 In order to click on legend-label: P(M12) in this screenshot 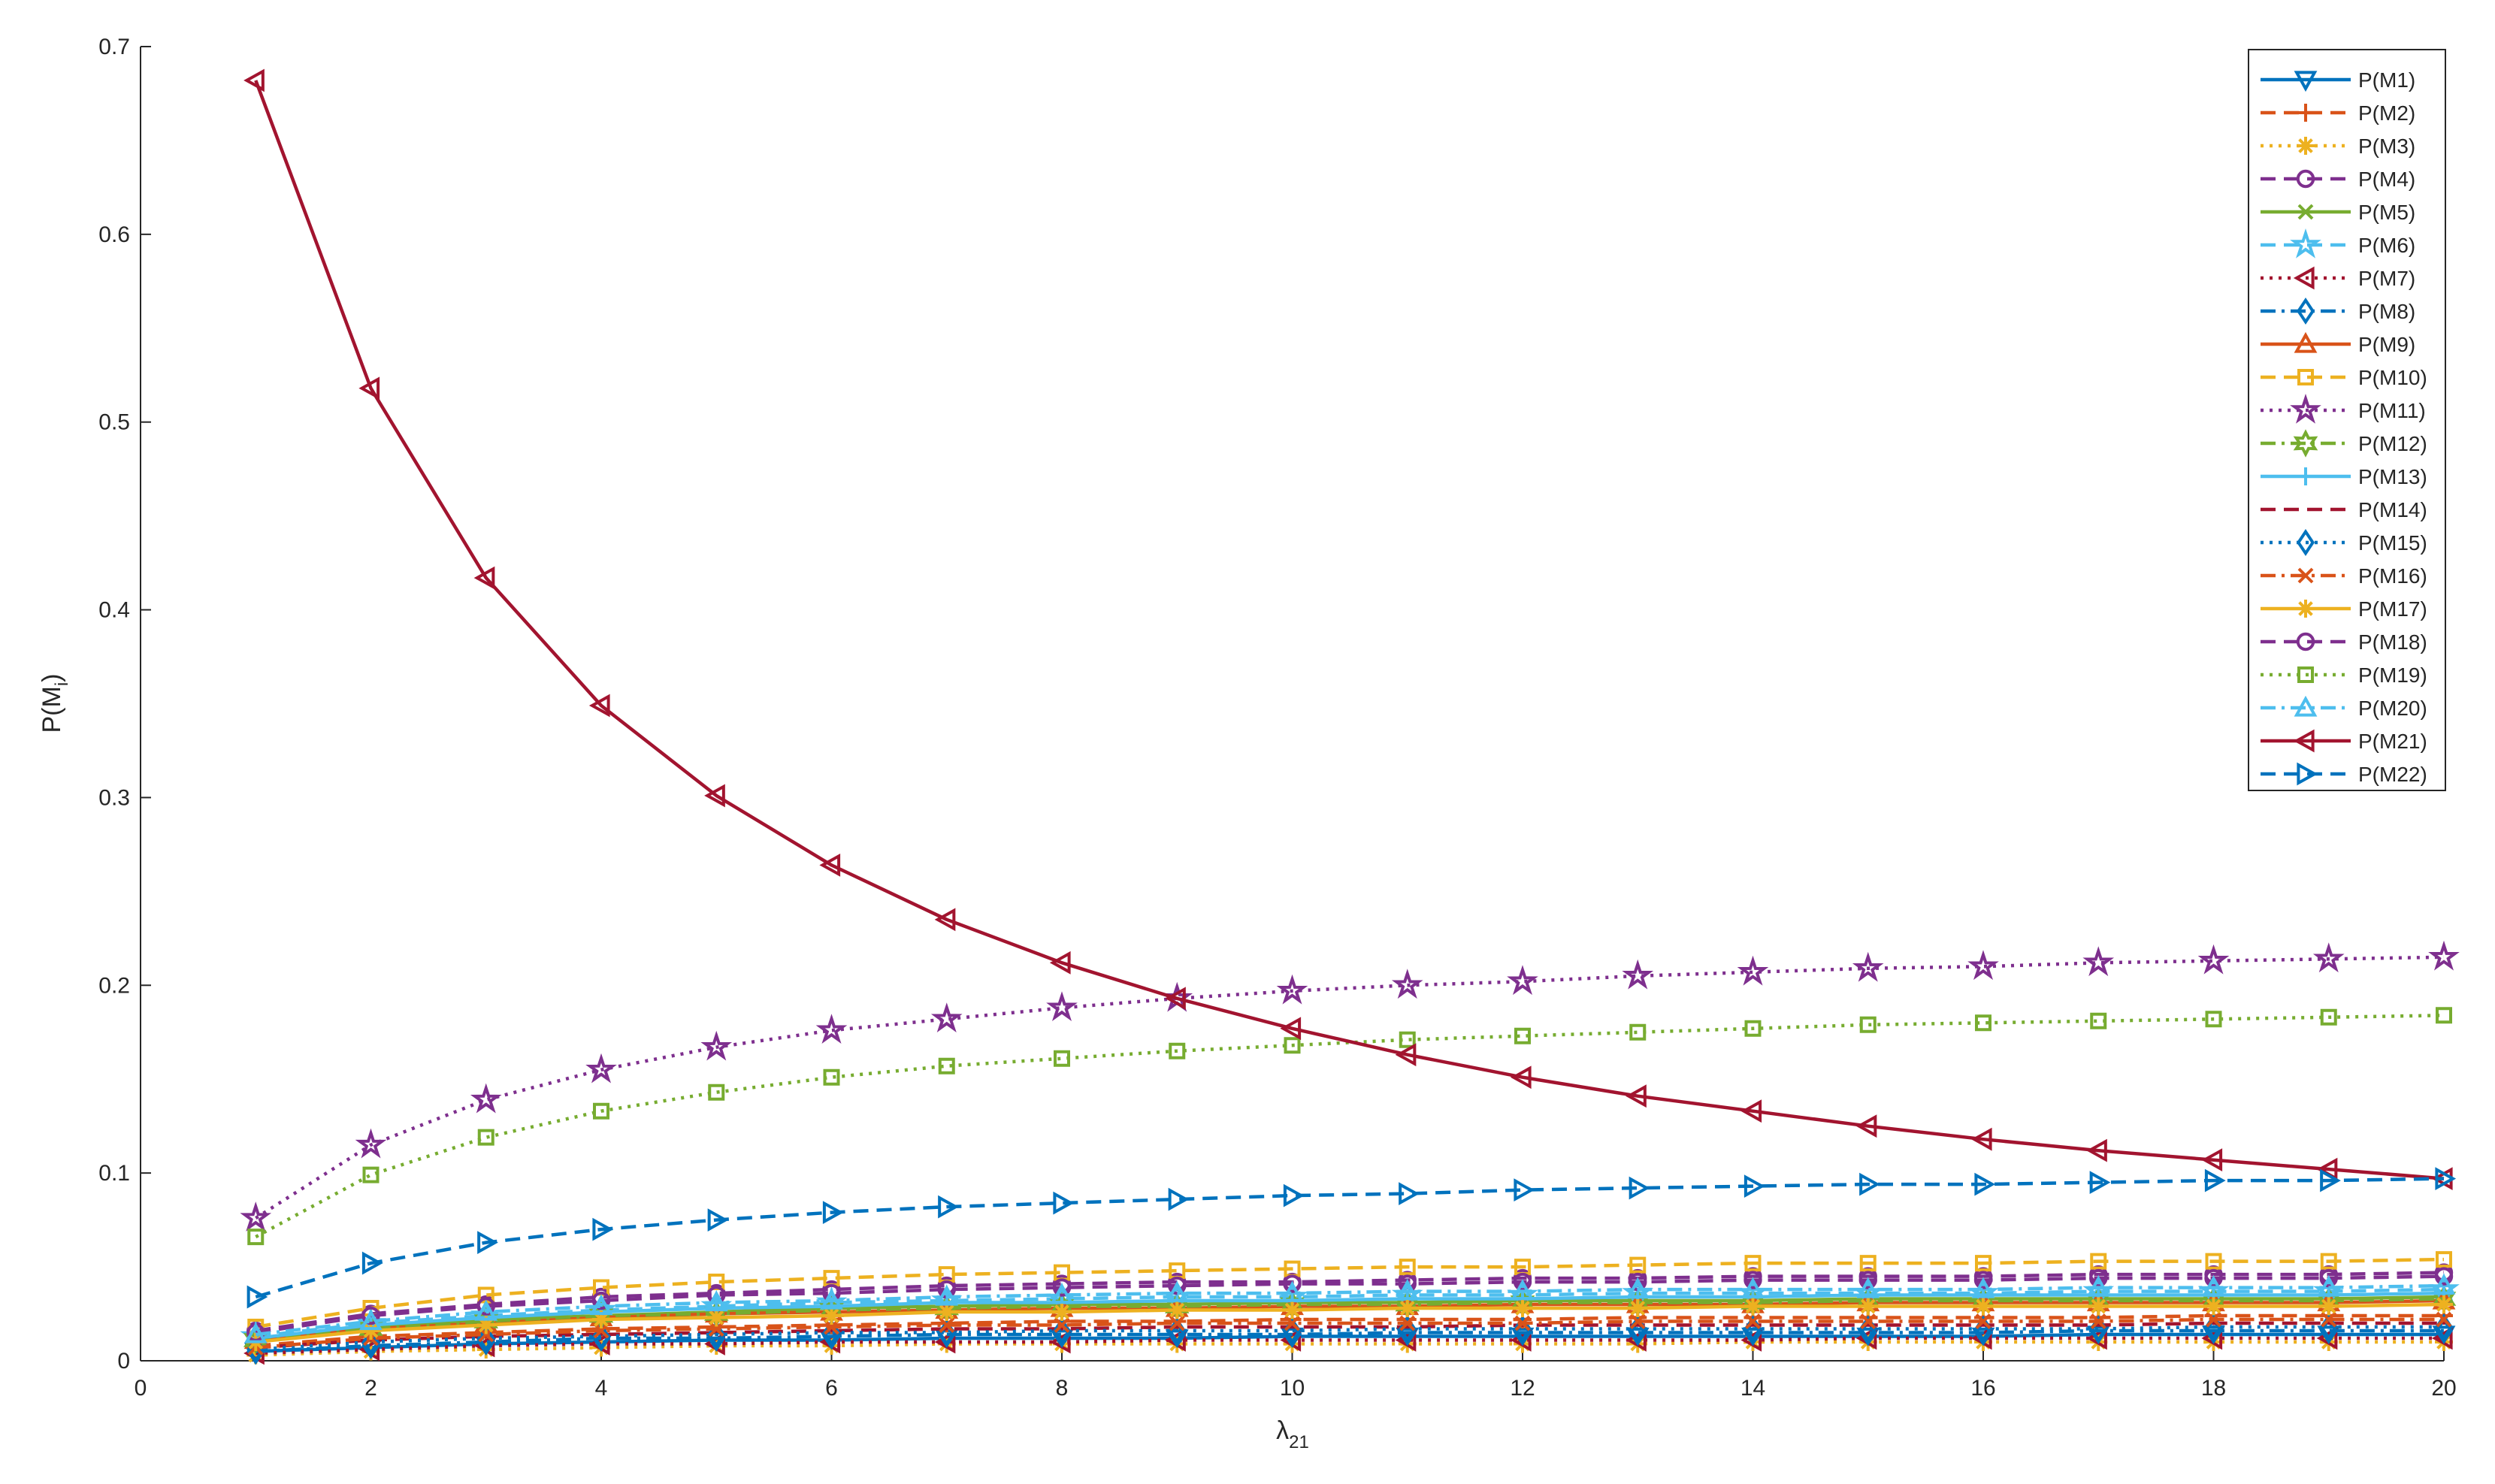, I will do `click(2392, 444)`.